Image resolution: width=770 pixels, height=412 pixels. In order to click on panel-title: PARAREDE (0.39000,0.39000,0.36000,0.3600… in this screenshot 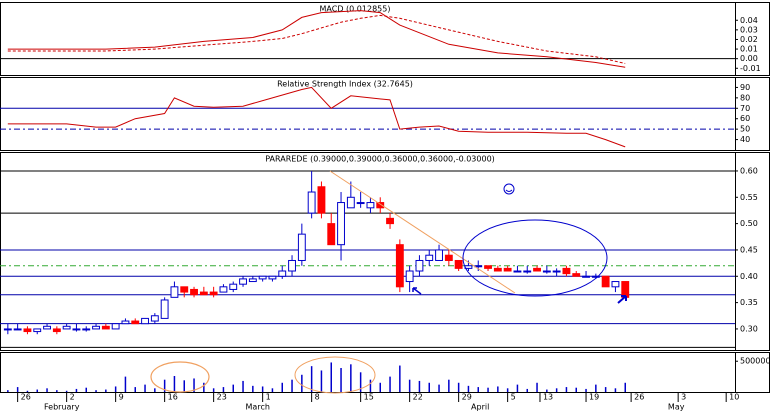, I will do `click(380, 159)`.